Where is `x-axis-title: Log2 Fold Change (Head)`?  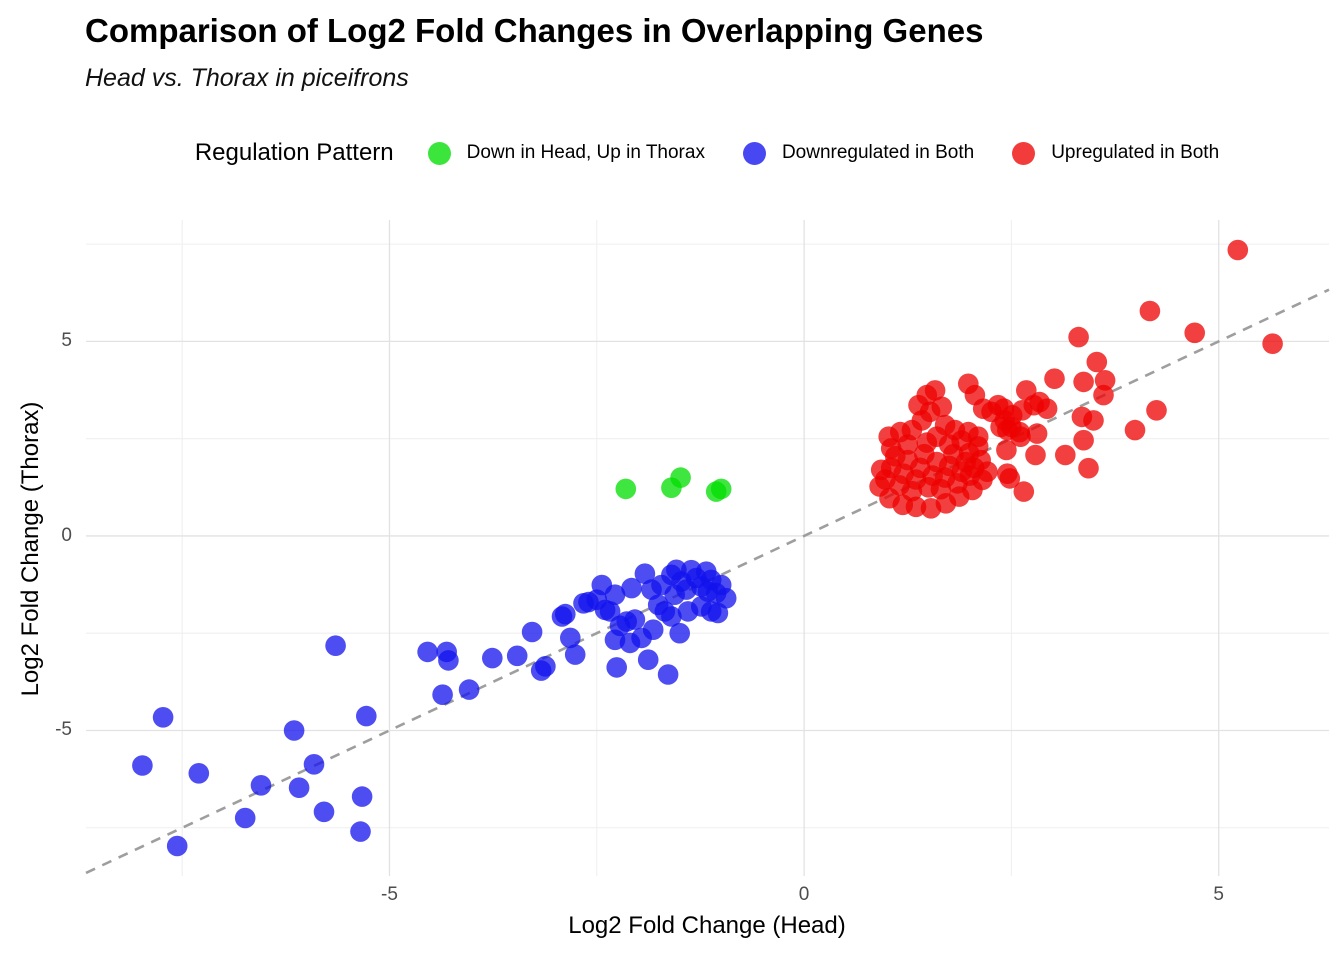
x-axis-title: Log2 Fold Change (Head) is located at coordinates (707, 925).